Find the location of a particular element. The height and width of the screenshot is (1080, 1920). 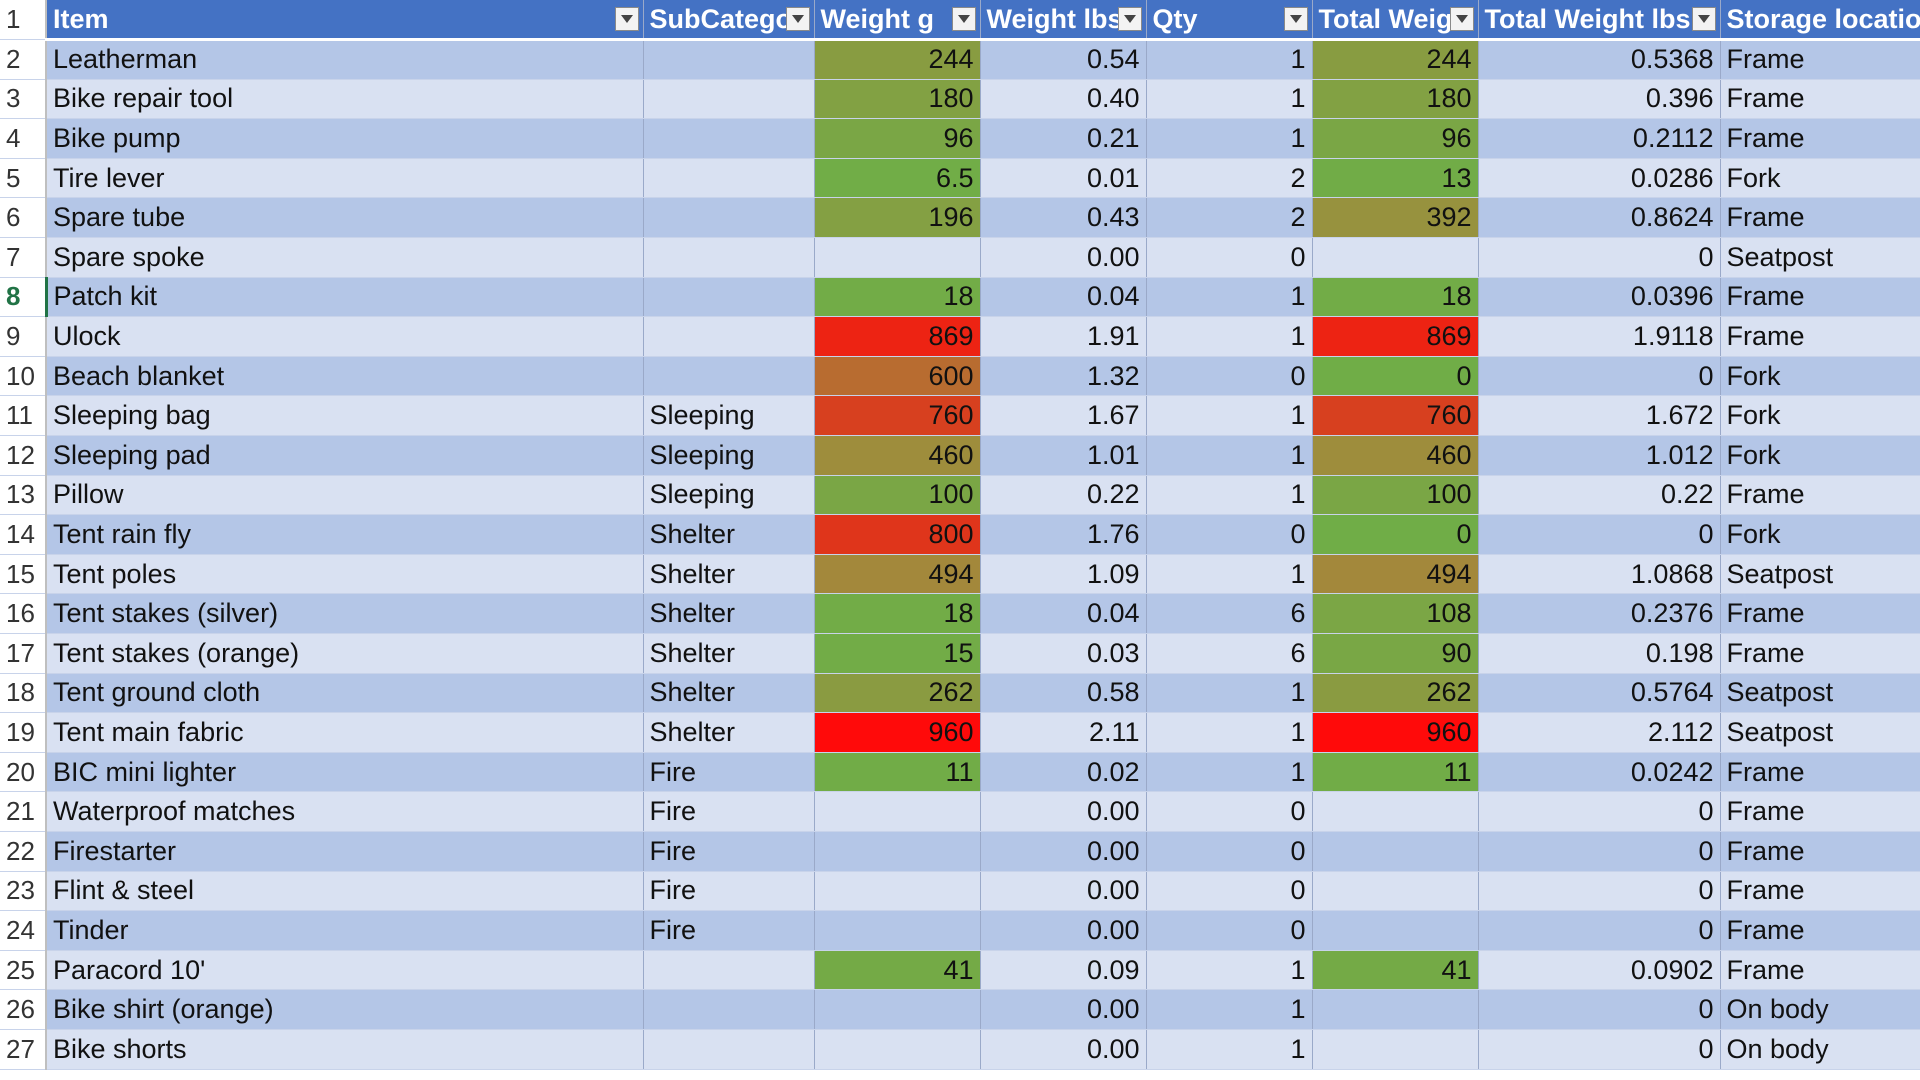

cell-weight-g: 96 is located at coordinates (897, 138).